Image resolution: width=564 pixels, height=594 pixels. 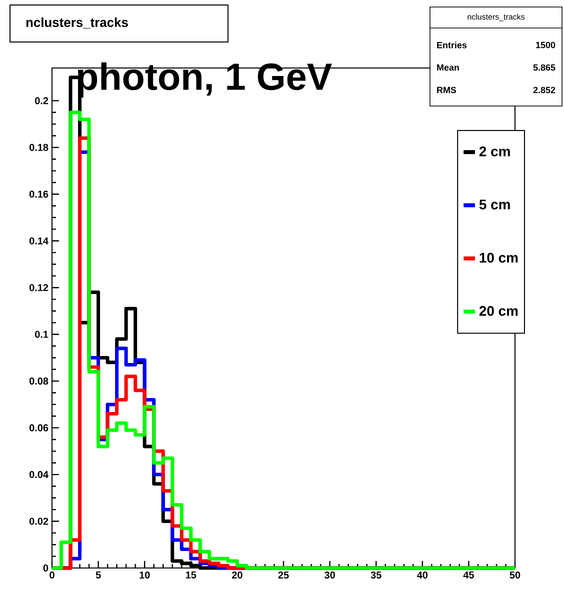 What do you see at coordinates (38, 428) in the screenshot?
I see `y-tick-label: 0.06` at bounding box center [38, 428].